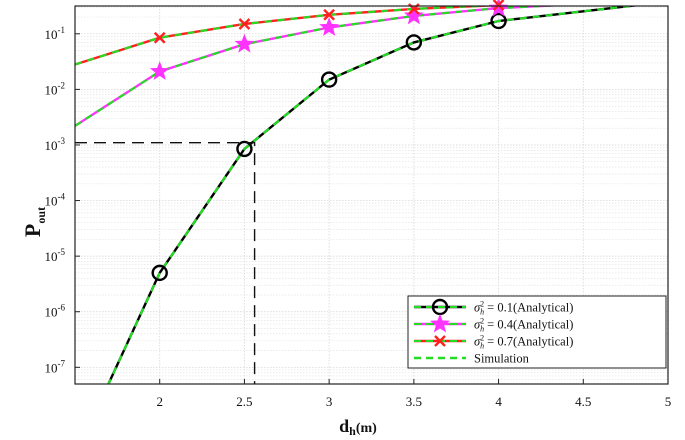 Image resolution: width=685 pixels, height=440 pixels. I want to click on y-axis-title: Pout, so click(34, 222).